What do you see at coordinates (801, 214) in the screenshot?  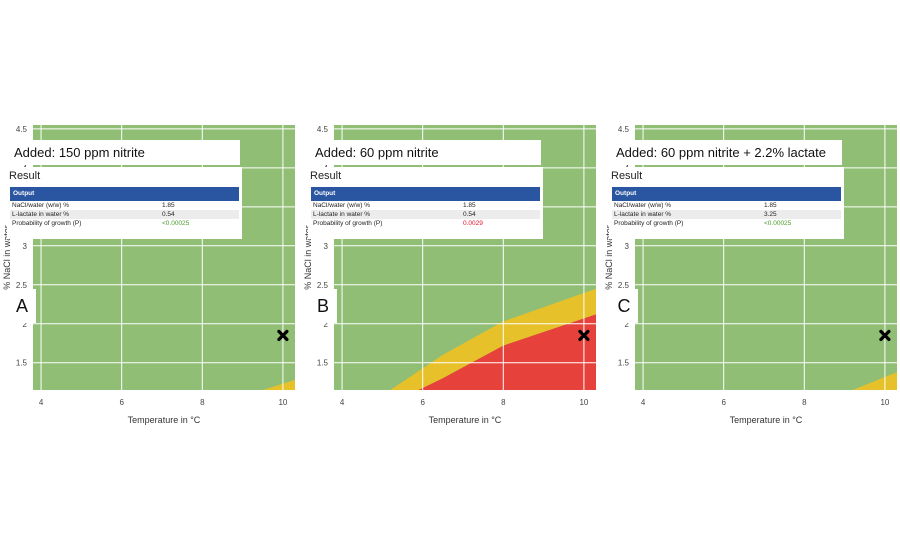 I see `row-value: 3.25` at bounding box center [801, 214].